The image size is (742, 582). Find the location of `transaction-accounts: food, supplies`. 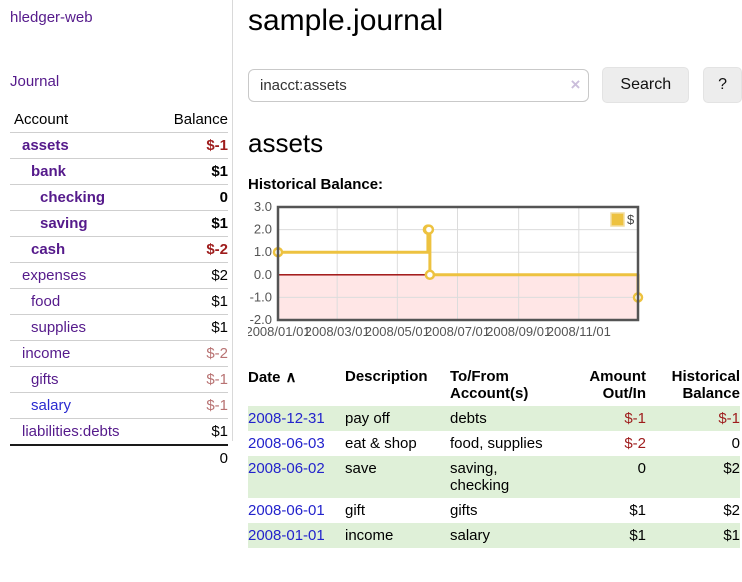

transaction-accounts: food, supplies is located at coordinates (496, 443).